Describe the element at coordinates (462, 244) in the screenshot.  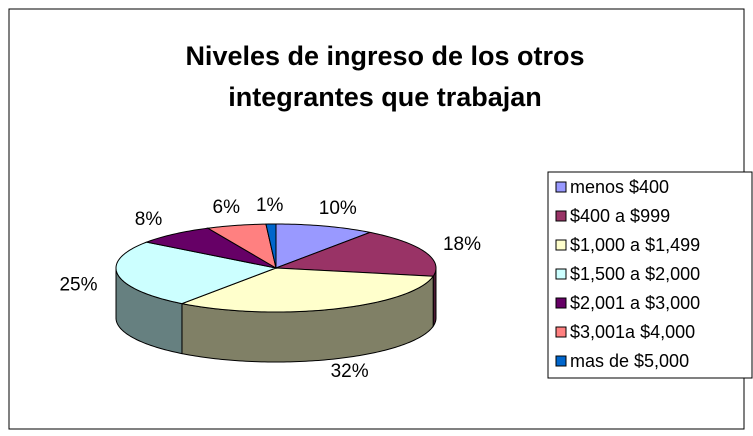
I see `data-label: 18%` at that location.